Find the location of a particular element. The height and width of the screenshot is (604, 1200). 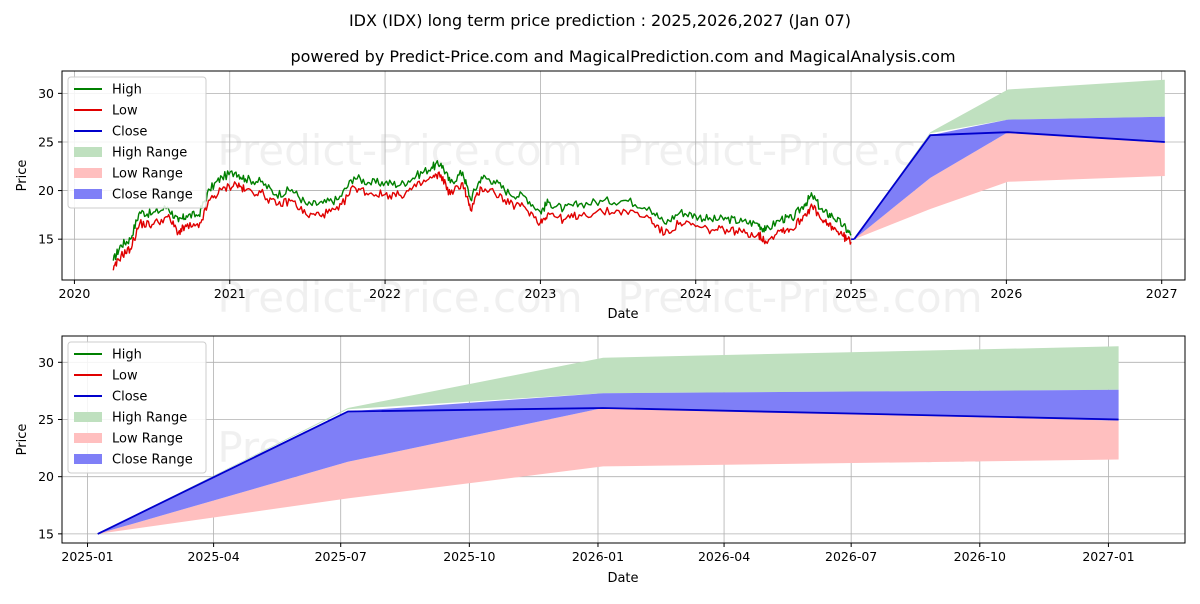

x-tick-label: 2025-04 is located at coordinates (213, 556).